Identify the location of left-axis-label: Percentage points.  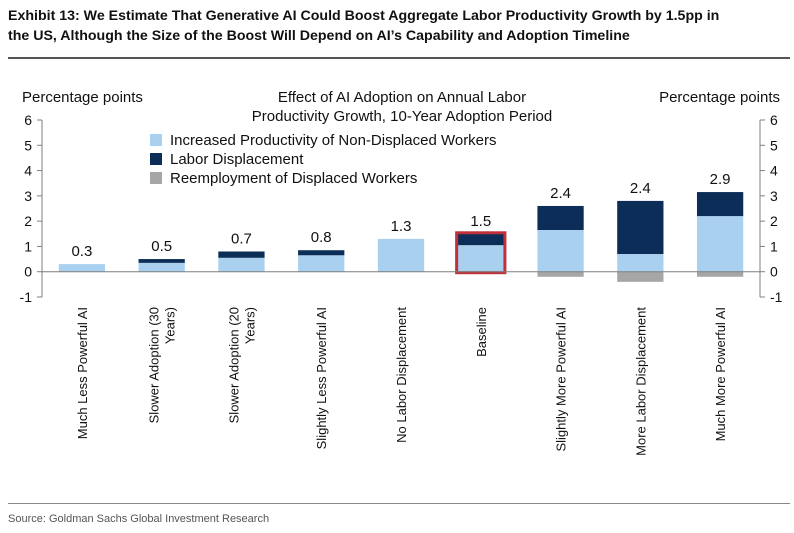
(82, 97).